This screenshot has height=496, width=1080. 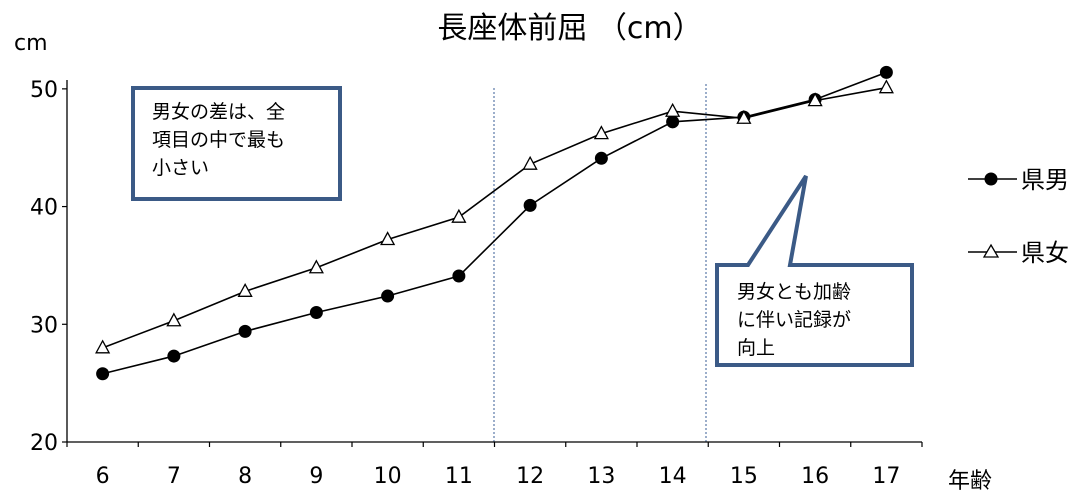 What do you see at coordinates (1045, 180) in the screenshot?
I see `legend-label-male: 県男` at bounding box center [1045, 180].